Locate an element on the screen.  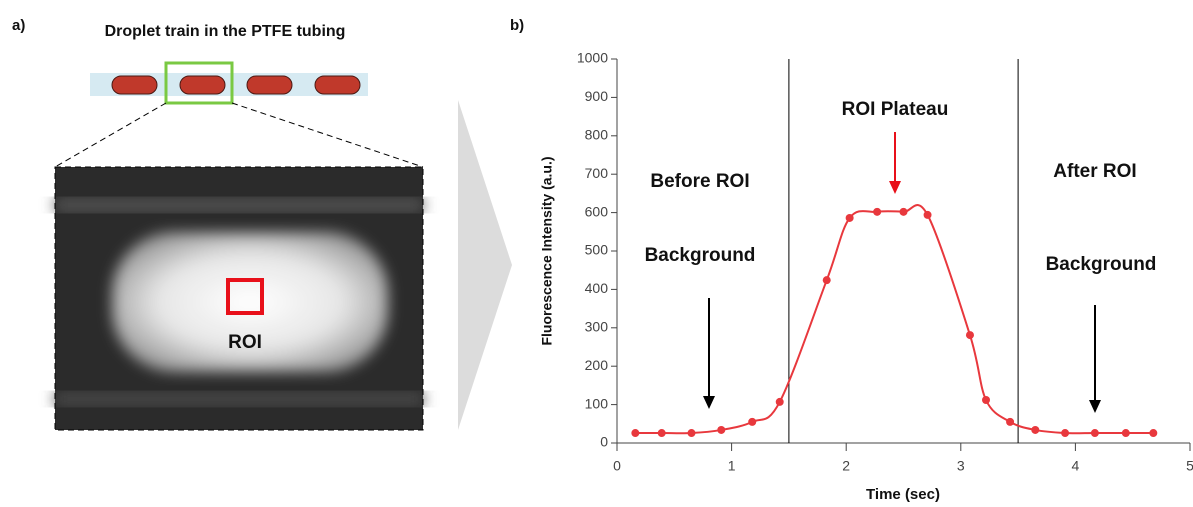
x-tick-label: 0 is located at coordinates (617, 466).